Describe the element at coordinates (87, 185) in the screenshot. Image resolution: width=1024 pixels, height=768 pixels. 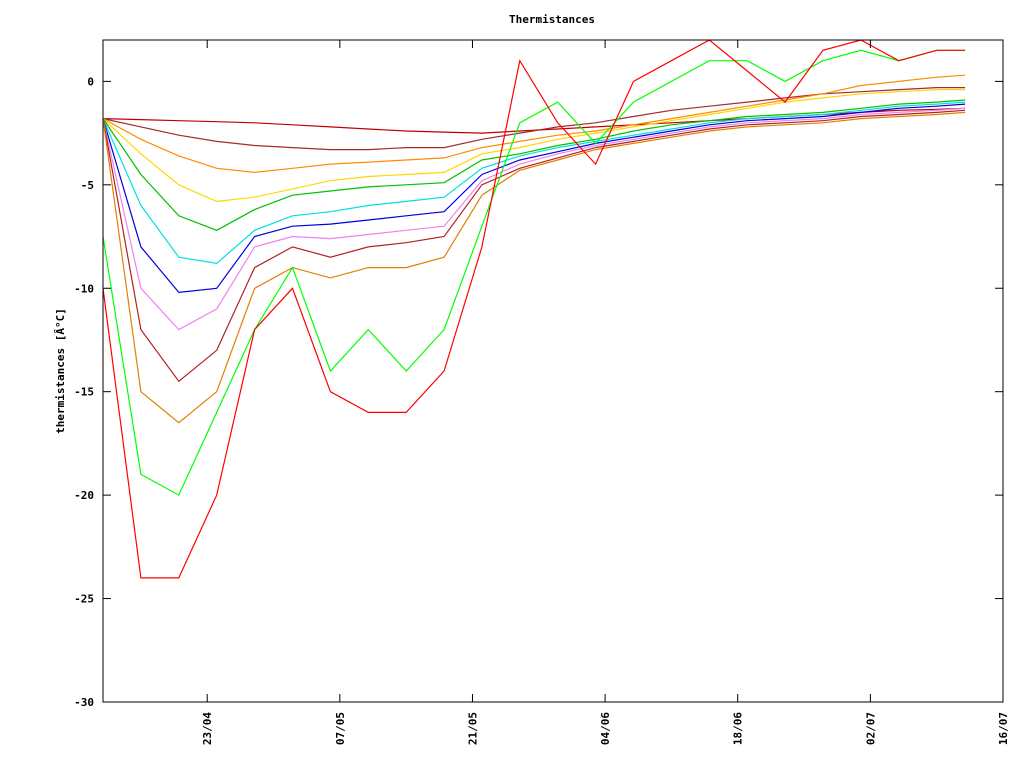
I see `y-tick-label: -5` at that location.